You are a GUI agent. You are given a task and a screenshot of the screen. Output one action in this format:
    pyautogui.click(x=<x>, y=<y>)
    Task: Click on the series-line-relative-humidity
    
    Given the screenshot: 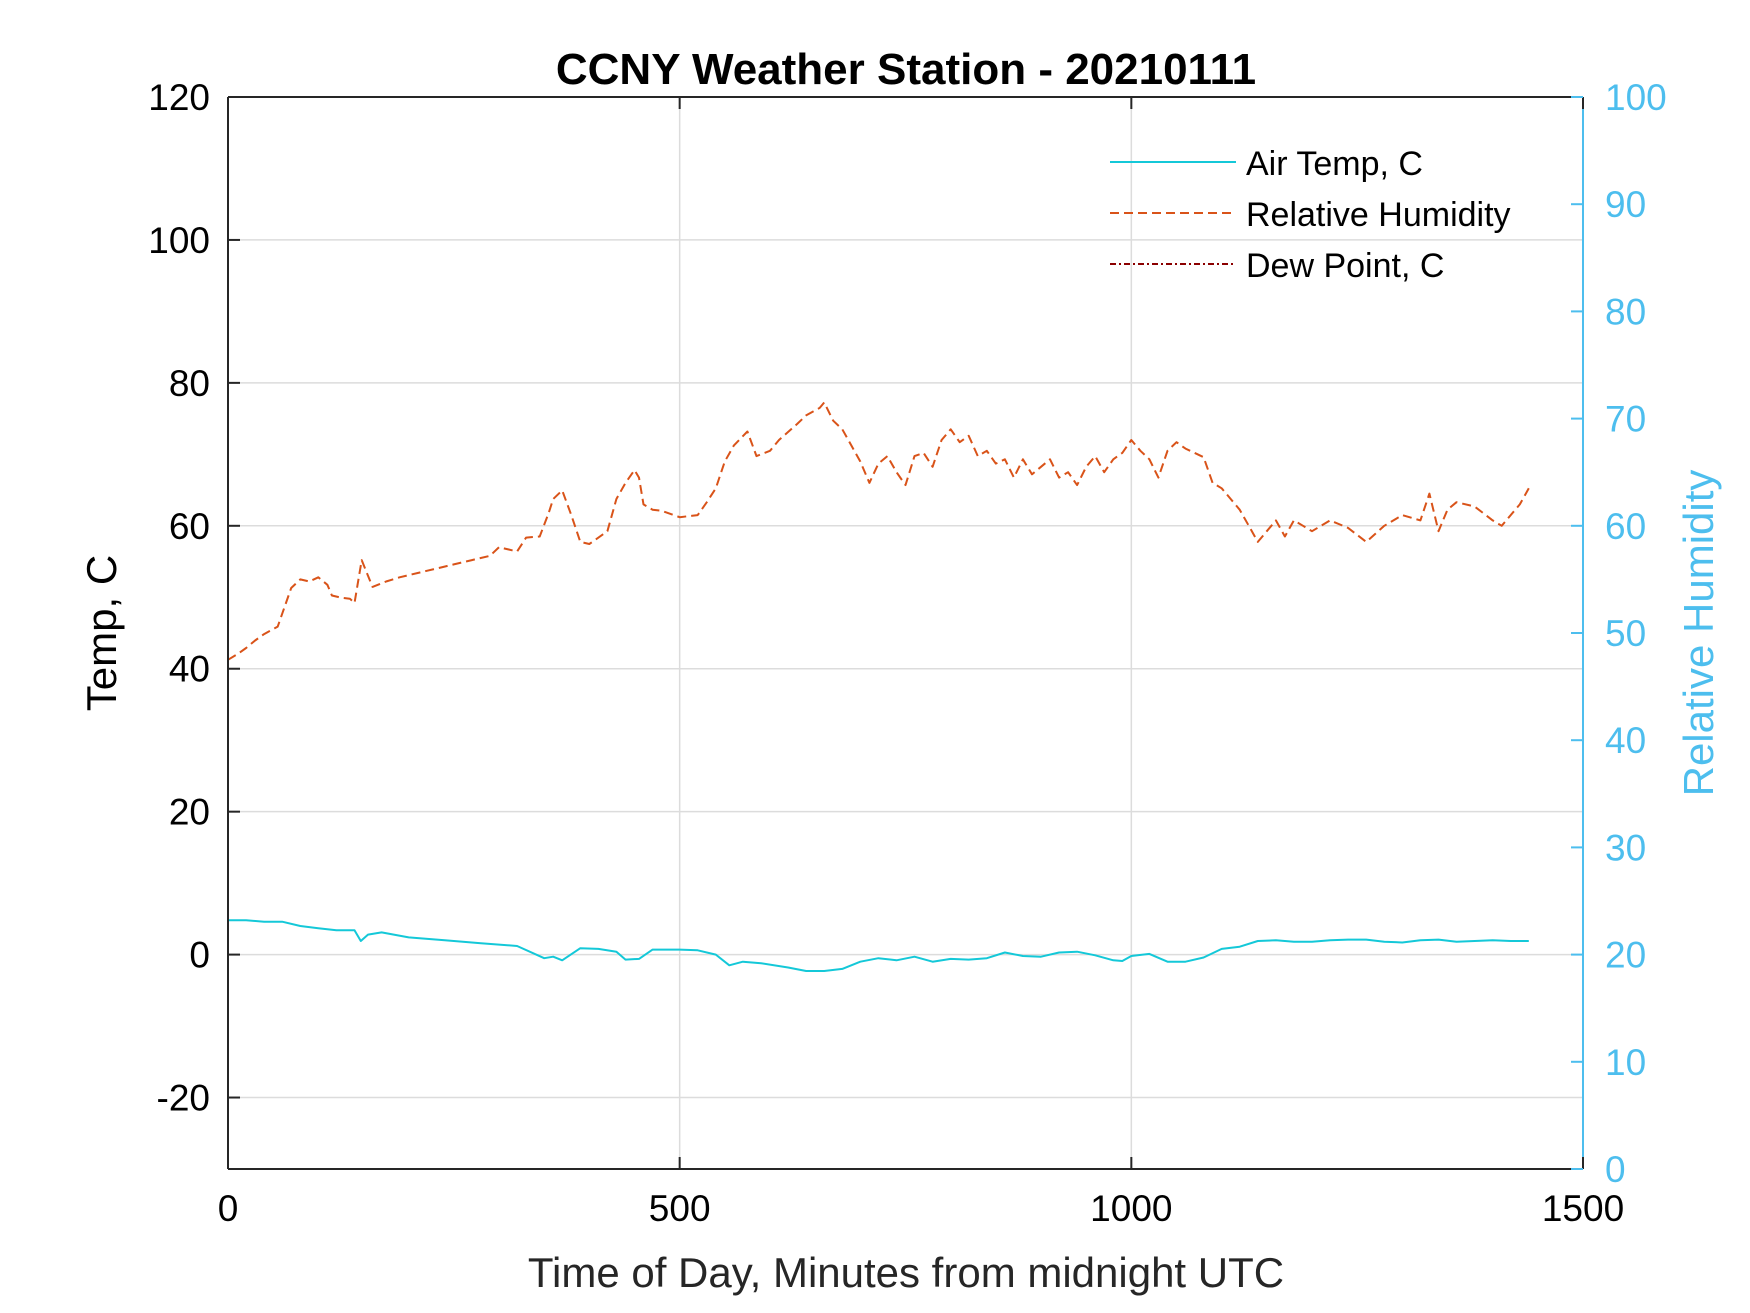 What is the action you would take?
    pyautogui.click(x=878, y=531)
    